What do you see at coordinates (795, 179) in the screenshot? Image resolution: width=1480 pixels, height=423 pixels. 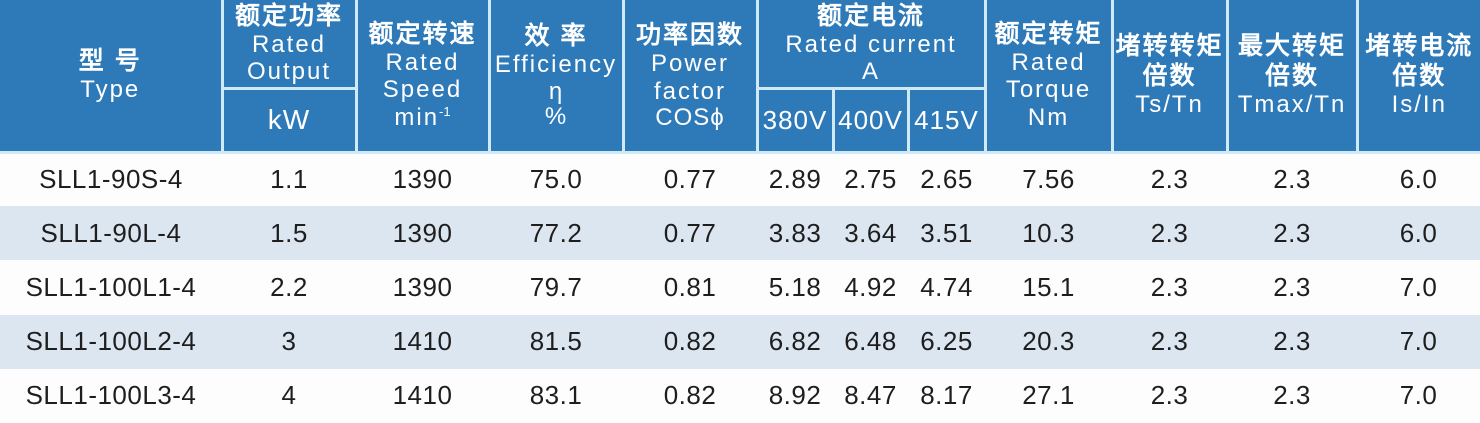 I see `cell-current-380v: 2.89` at bounding box center [795, 179].